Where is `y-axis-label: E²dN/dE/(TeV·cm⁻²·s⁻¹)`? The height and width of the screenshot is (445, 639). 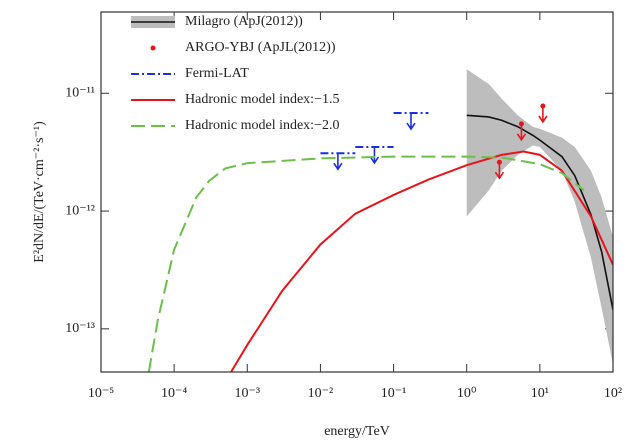 y-axis-label: E²dN/dE/(TeV·cm⁻²·s⁻¹) is located at coordinates (39, 192).